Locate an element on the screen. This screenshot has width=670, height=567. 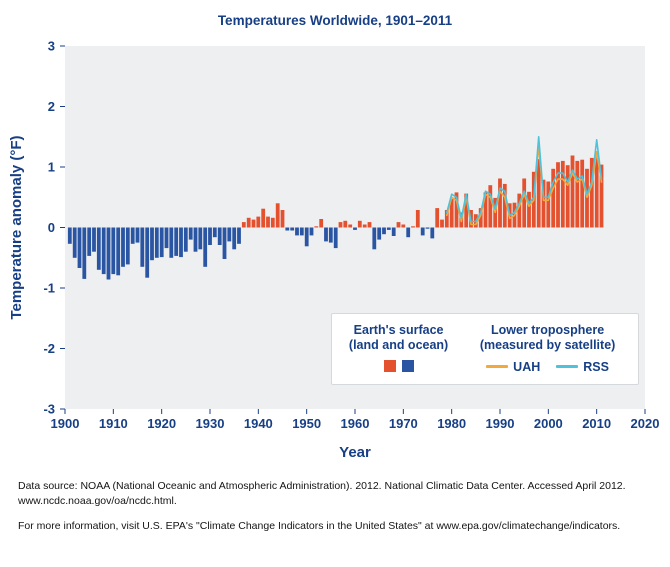
surface-negative-swatch is located at coordinates (407, 365).